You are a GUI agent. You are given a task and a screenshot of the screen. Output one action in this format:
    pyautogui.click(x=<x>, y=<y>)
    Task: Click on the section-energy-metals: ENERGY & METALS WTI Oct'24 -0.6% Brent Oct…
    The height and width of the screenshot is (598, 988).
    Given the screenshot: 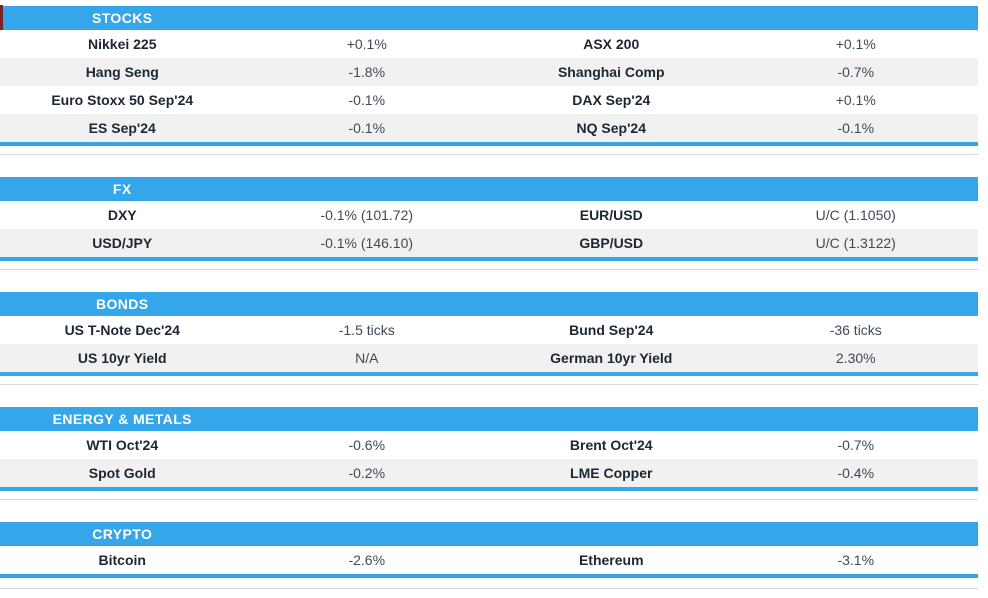 What is the action you would take?
    pyautogui.click(x=489, y=449)
    